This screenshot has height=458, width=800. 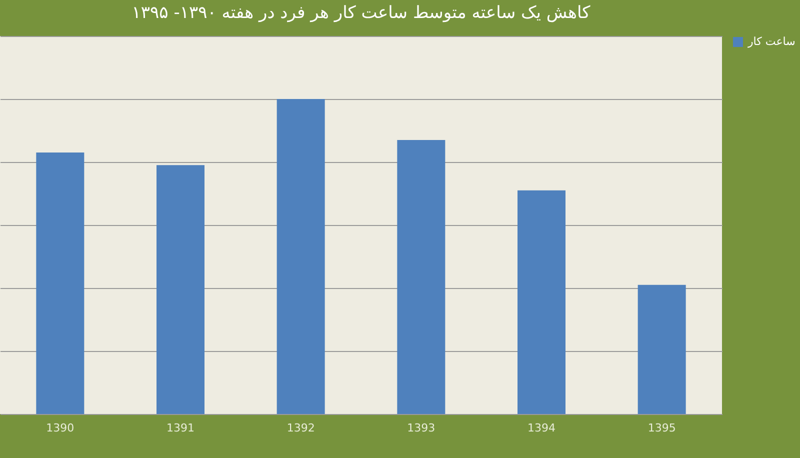 I want to click on chart-title: کاهش یک ساعته متوسط ساعت کار هر فرد در هفته ۱۳۹۰- ۱۳۹۵, so click(x=362, y=13).